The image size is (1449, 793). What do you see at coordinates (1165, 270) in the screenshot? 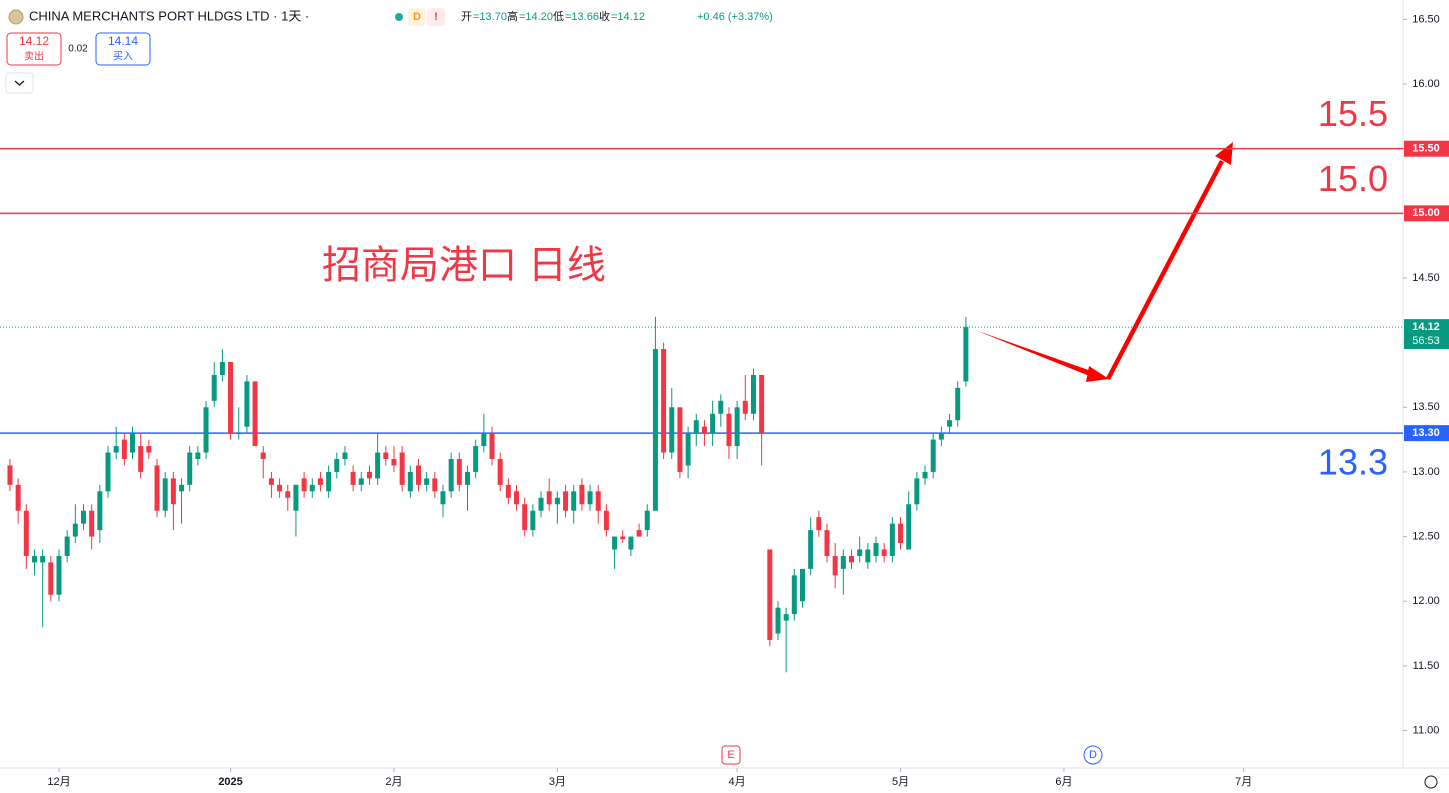
I see `arrow` at bounding box center [1165, 270].